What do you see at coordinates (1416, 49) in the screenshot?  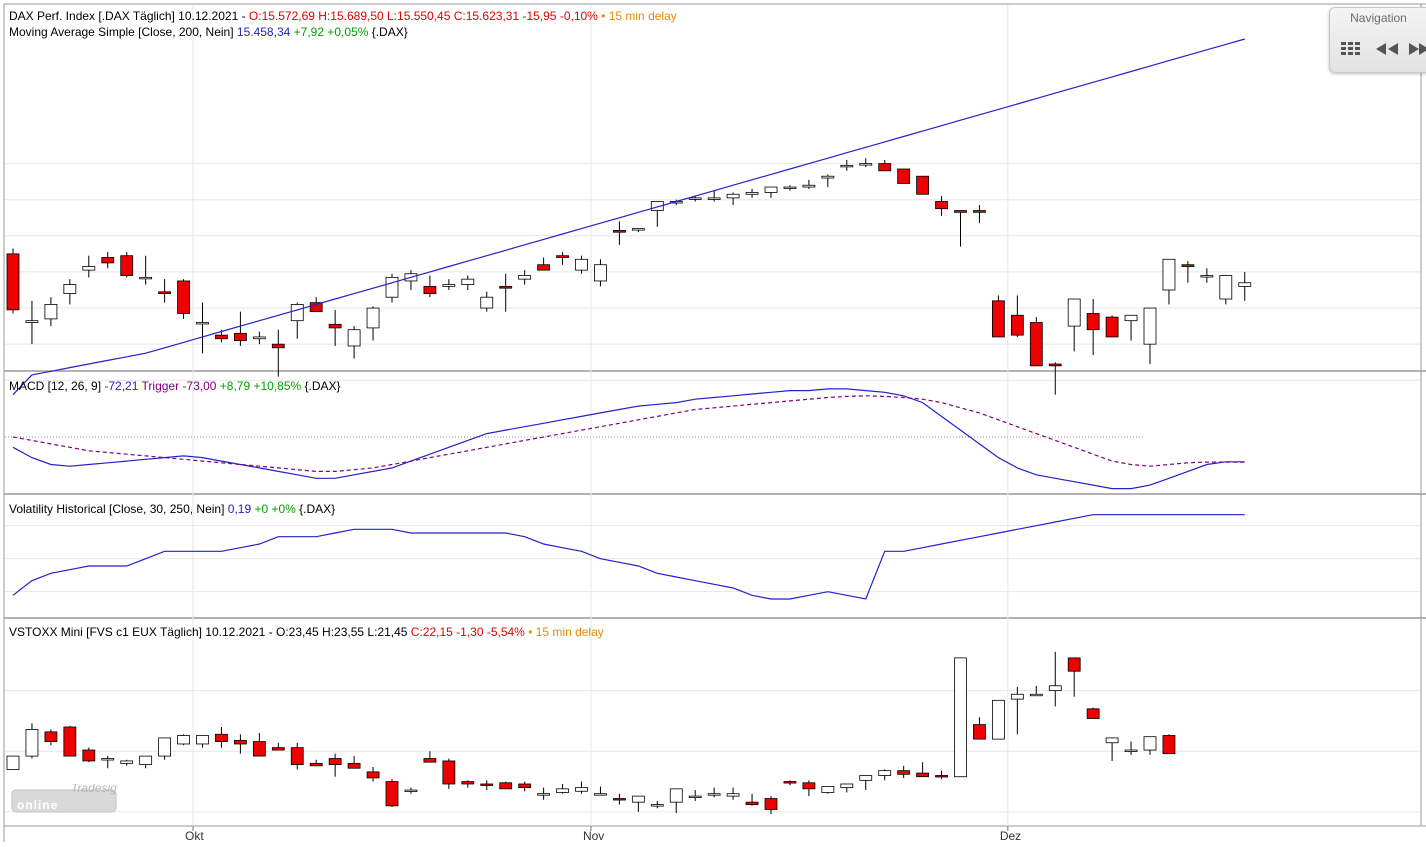 I see `fast-forward-icon` at bounding box center [1416, 49].